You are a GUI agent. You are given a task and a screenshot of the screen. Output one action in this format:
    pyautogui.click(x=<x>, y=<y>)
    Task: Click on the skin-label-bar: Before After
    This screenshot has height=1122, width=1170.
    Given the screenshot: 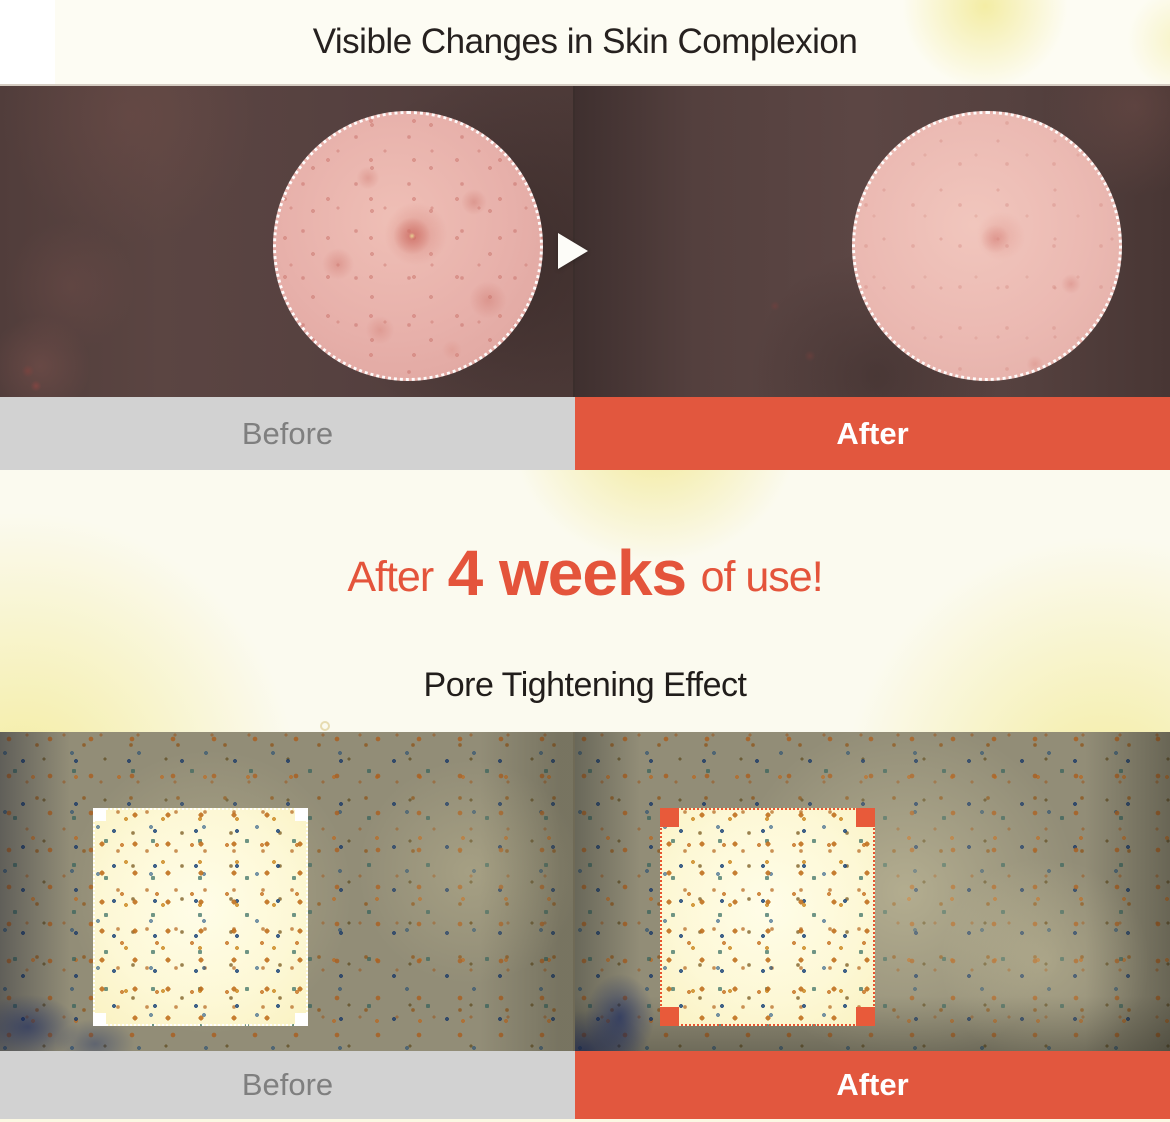 What is the action you would take?
    pyautogui.click(x=585, y=433)
    